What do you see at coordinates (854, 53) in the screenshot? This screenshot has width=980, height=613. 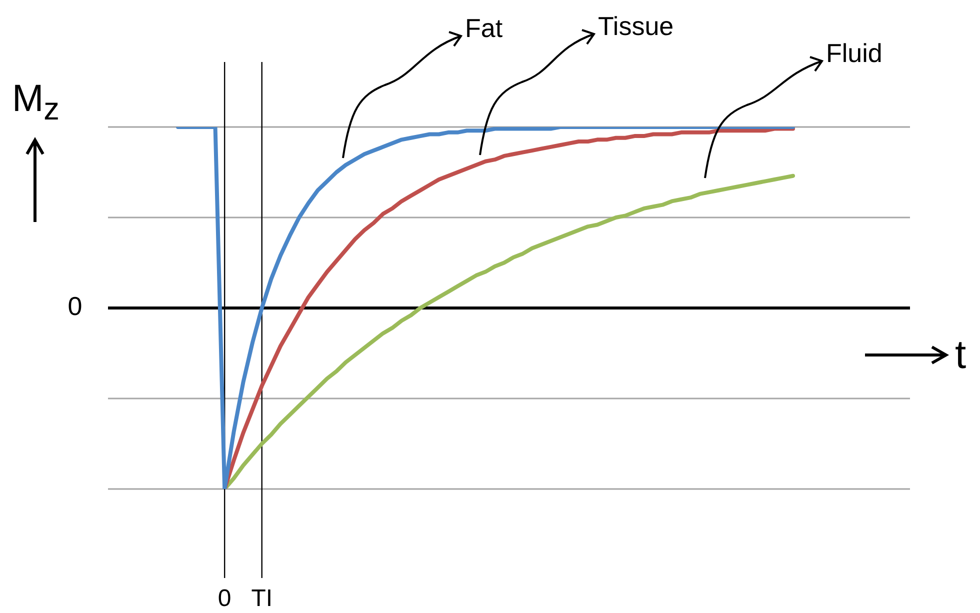 I see `text: Fluid` at bounding box center [854, 53].